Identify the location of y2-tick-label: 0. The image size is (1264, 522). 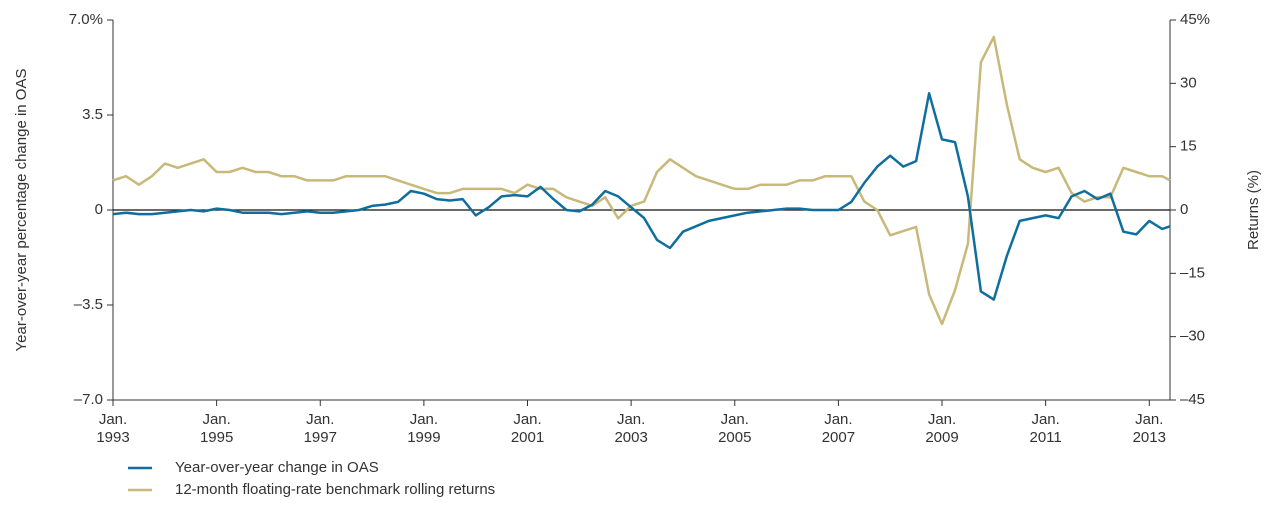
(1184, 209).